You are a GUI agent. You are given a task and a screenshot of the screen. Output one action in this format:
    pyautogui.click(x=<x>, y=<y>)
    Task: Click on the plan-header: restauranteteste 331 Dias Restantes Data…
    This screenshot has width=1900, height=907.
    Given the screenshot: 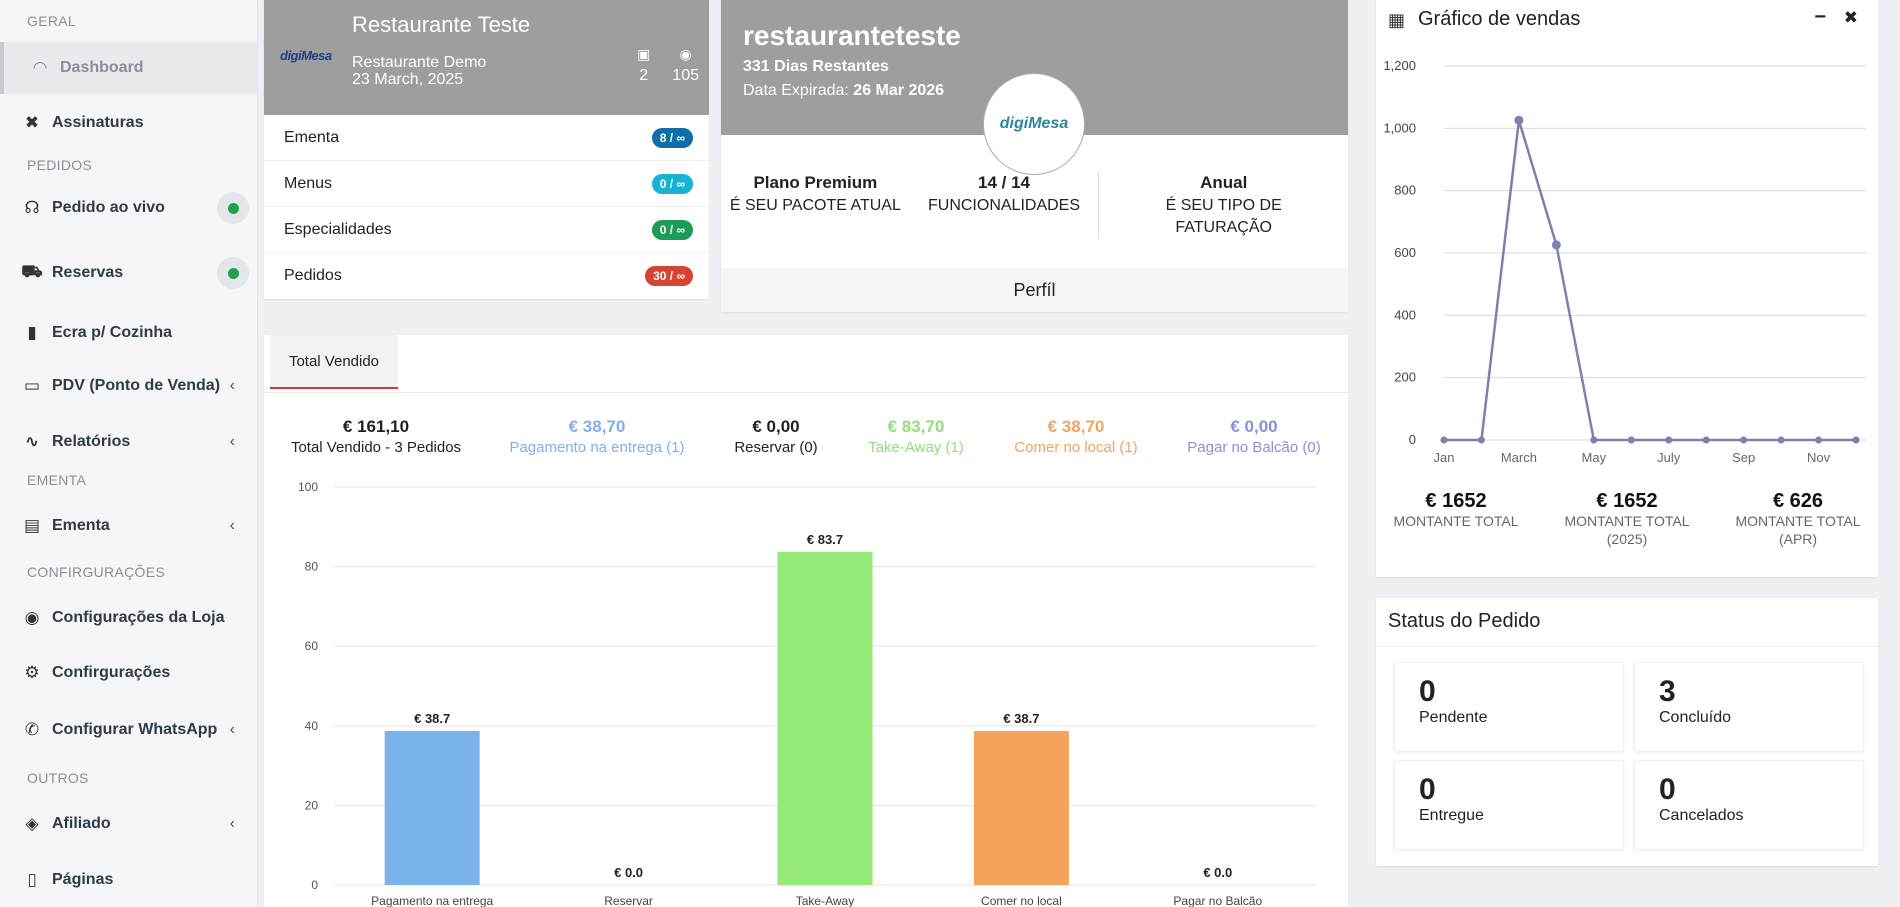 What is the action you would take?
    pyautogui.click(x=1034, y=87)
    